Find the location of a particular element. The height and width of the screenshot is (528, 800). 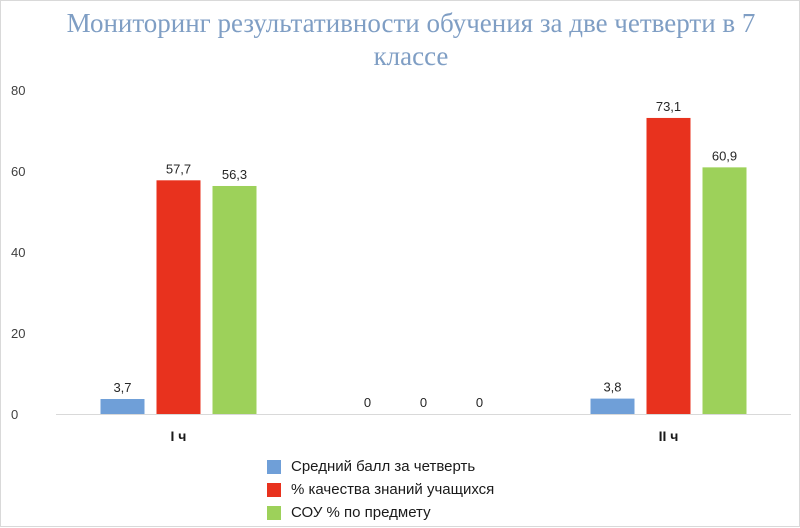

data-label: 3,8 is located at coordinates (612, 387).